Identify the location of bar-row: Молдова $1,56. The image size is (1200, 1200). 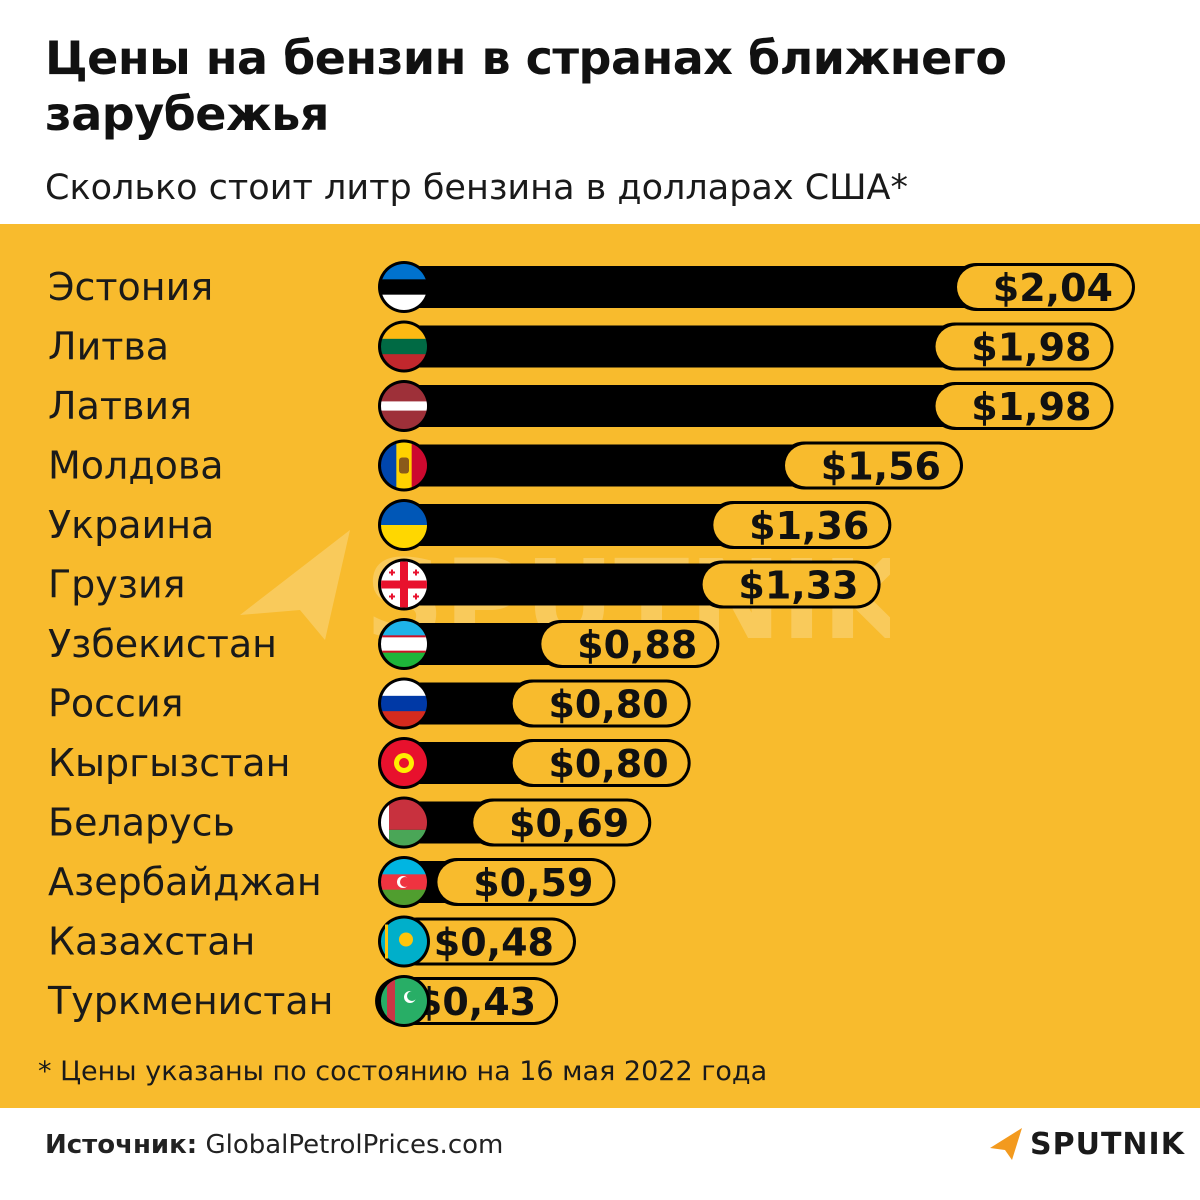
(505, 465).